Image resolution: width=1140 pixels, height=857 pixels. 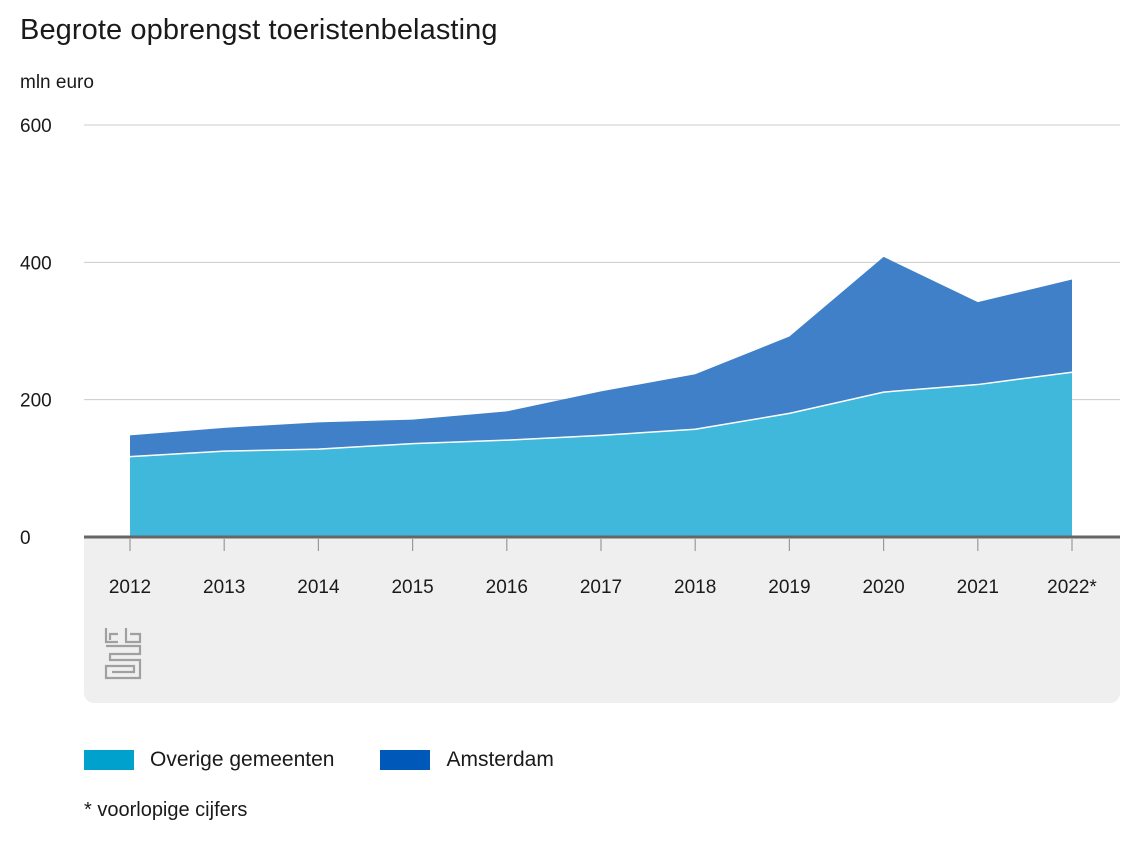 I want to click on legend: Overige gemeenten Amsterdam, so click(x=342, y=760).